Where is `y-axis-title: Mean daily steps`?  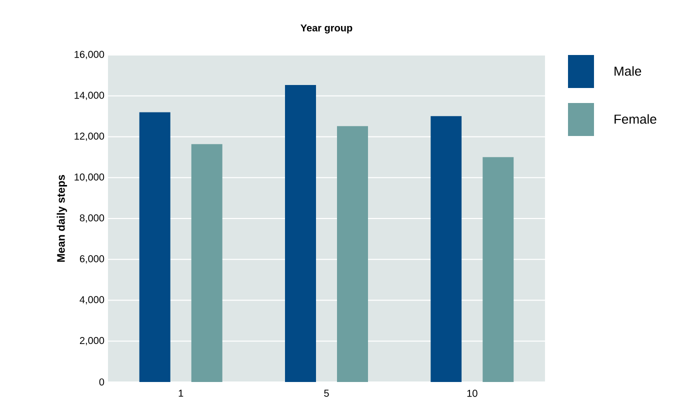
y-axis-title: Mean daily steps is located at coordinates (62, 218).